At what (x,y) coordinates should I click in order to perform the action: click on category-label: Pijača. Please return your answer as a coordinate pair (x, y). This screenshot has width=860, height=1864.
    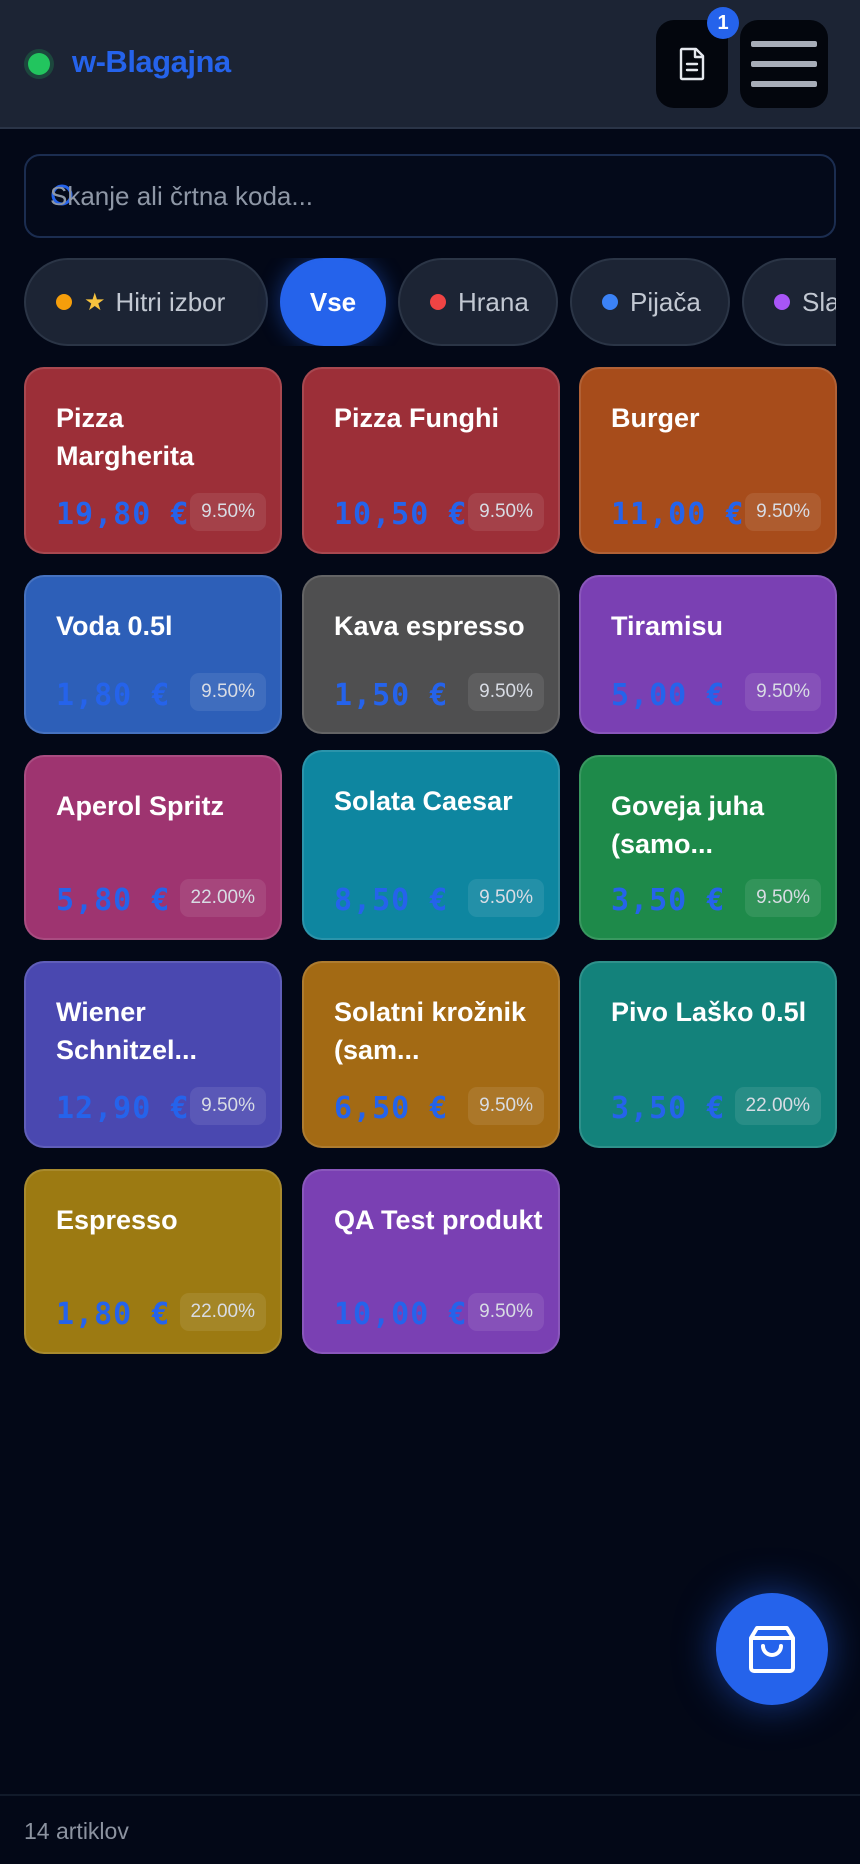
    Looking at the image, I should click on (665, 301).